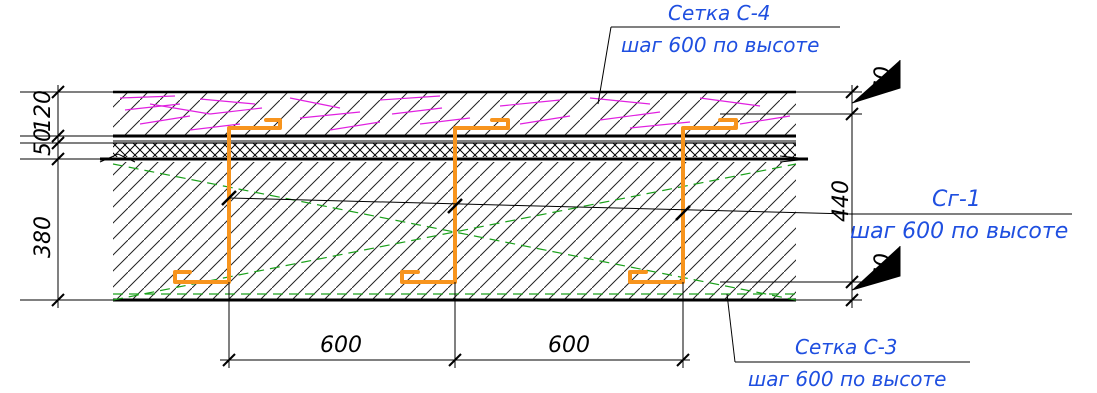  Describe the element at coordinates (883, 267) in the screenshot. I see `dim-label-60-bottom: 60` at that location.